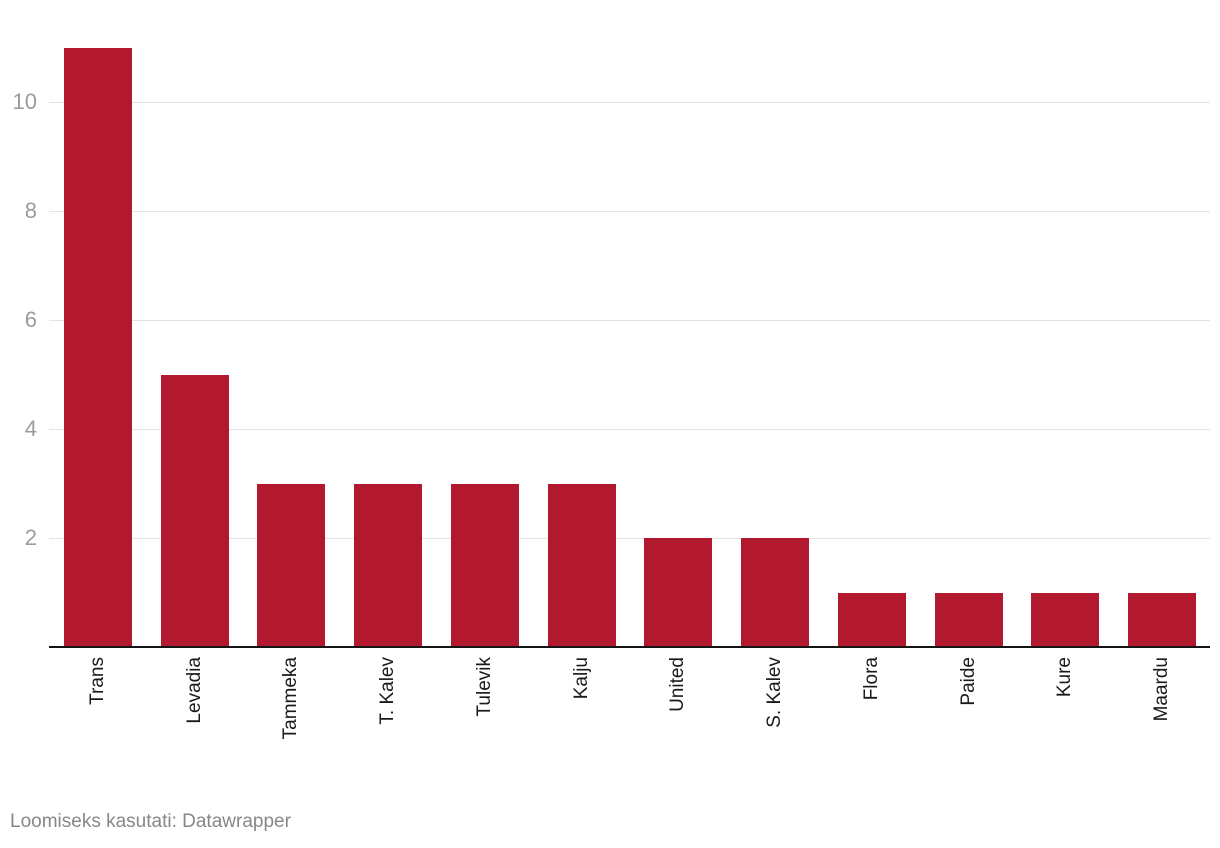 This screenshot has height=848, width=1220. I want to click on x-axis-label: T. Kalev, so click(388, 691).